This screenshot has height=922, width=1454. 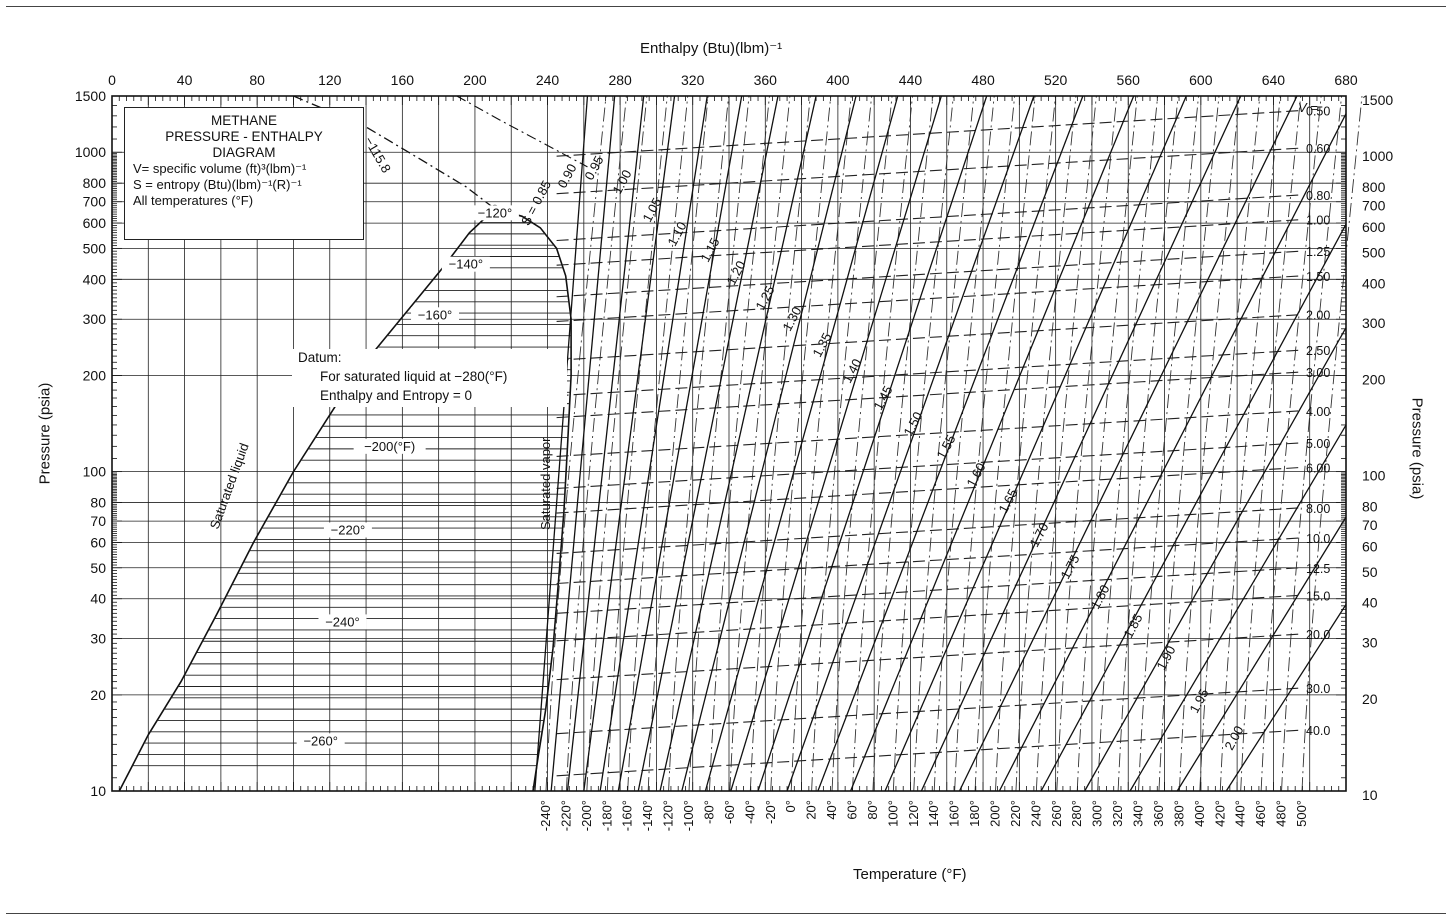 I want to click on isotherm-label: −140°, so click(x=466, y=264).